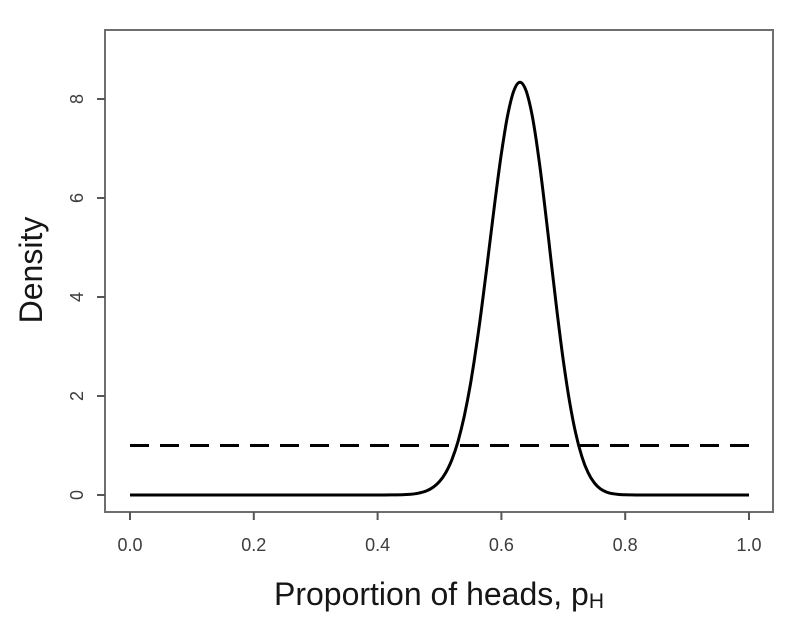 The width and height of the screenshot is (809, 638). Describe the element at coordinates (77, 198) in the screenshot. I see `y-axis-tick-label: 6` at that location.